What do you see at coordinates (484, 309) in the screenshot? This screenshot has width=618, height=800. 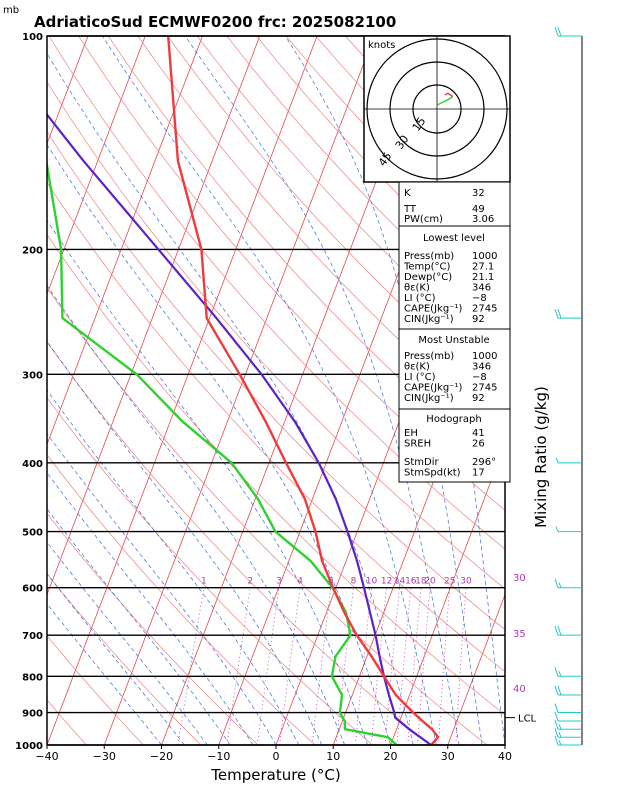 I see `lowest-level-row-value: 2745` at bounding box center [484, 309].